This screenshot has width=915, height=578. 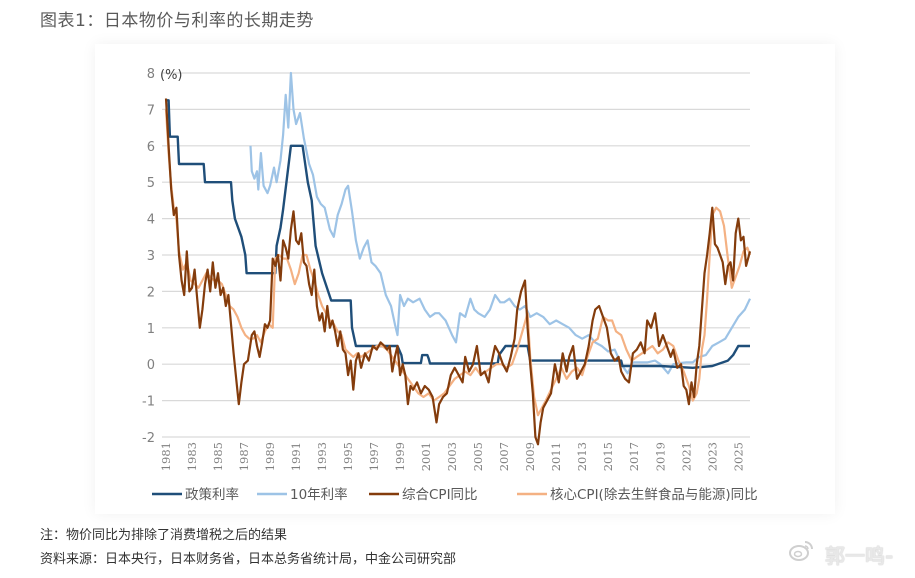 What do you see at coordinates (151, 183) in the screenshot?
I see `y-tick-label: 5` at bounding box center [151, 183].